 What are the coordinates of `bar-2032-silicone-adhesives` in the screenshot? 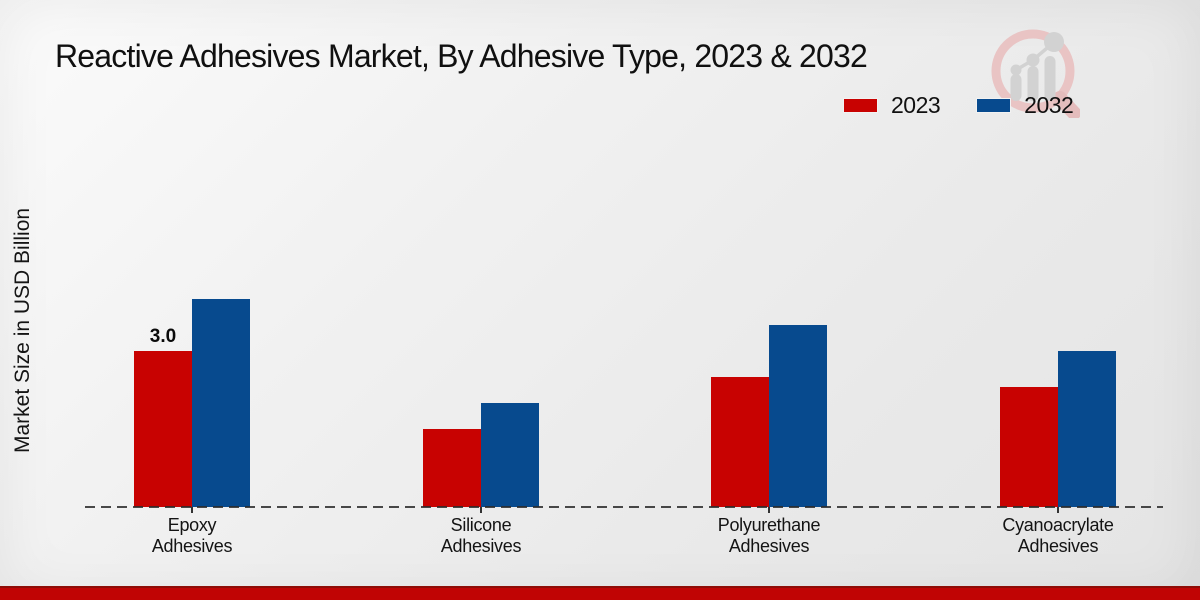 It's located at (510, 455).